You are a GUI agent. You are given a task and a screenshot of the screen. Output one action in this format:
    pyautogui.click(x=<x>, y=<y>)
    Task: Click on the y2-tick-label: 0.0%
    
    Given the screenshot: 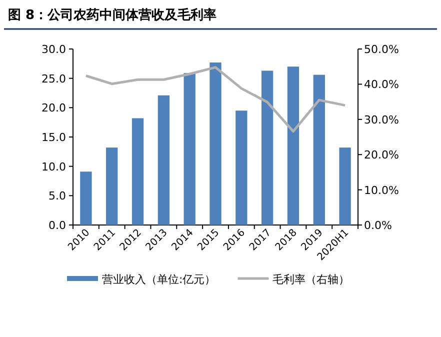 What is the action you would take?
    pyautogui.click(x=378, y=225)
    